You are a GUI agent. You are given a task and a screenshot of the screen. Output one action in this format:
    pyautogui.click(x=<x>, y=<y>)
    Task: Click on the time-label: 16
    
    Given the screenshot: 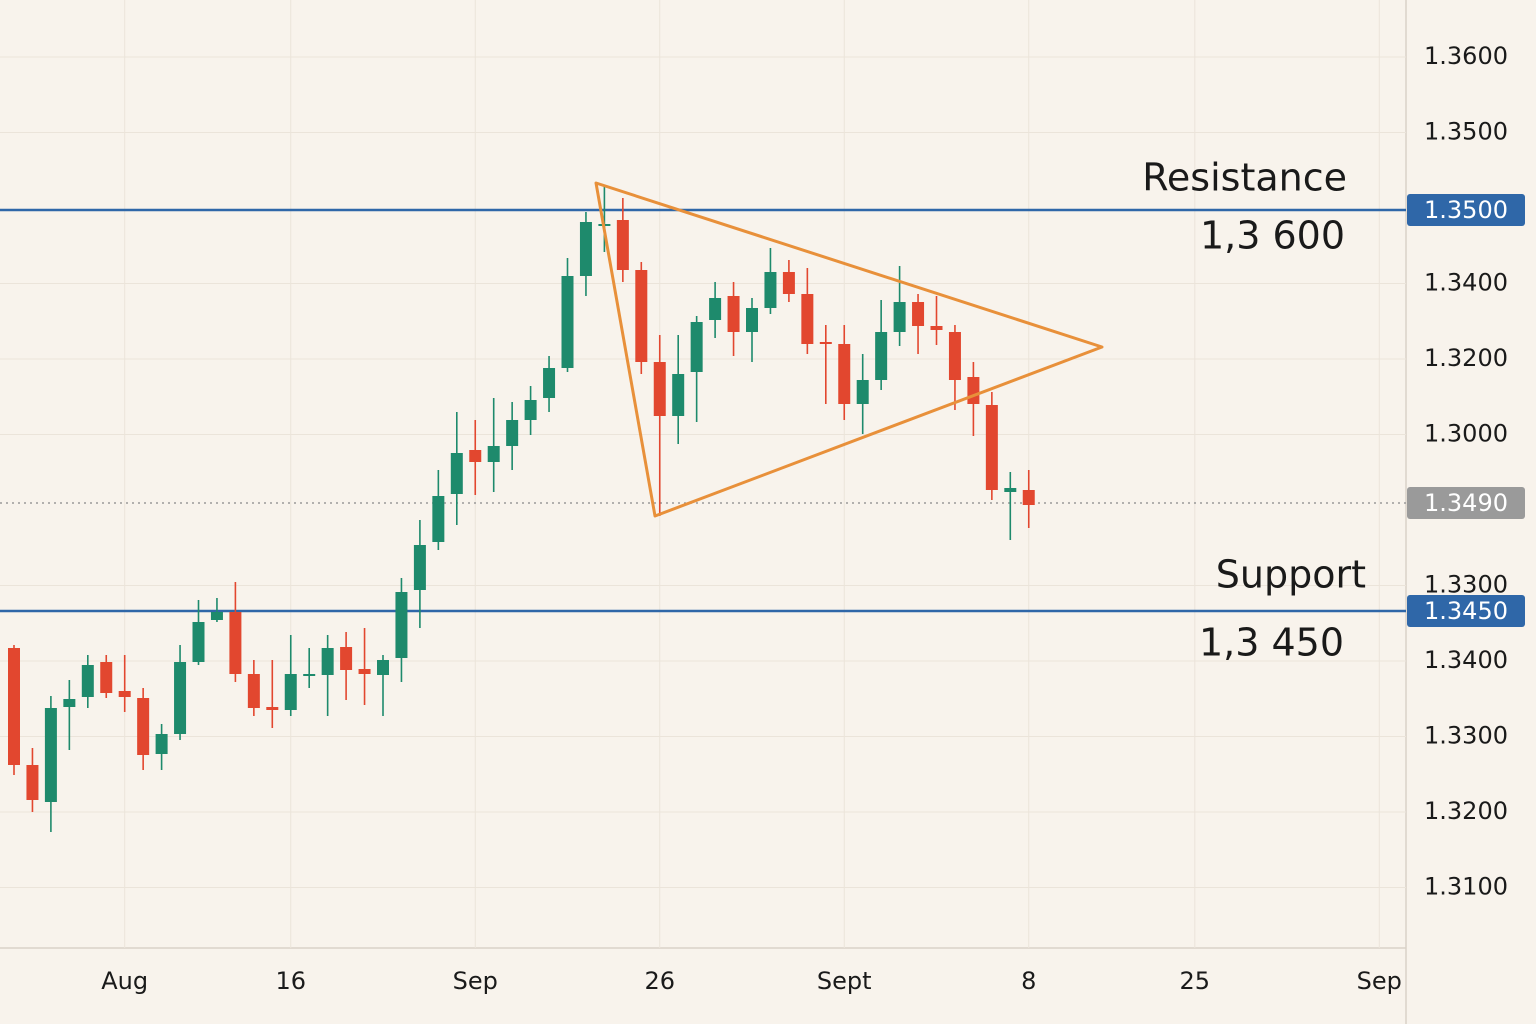 What is the action you would take?
    pyautogui.click(x=290, y=981)
    